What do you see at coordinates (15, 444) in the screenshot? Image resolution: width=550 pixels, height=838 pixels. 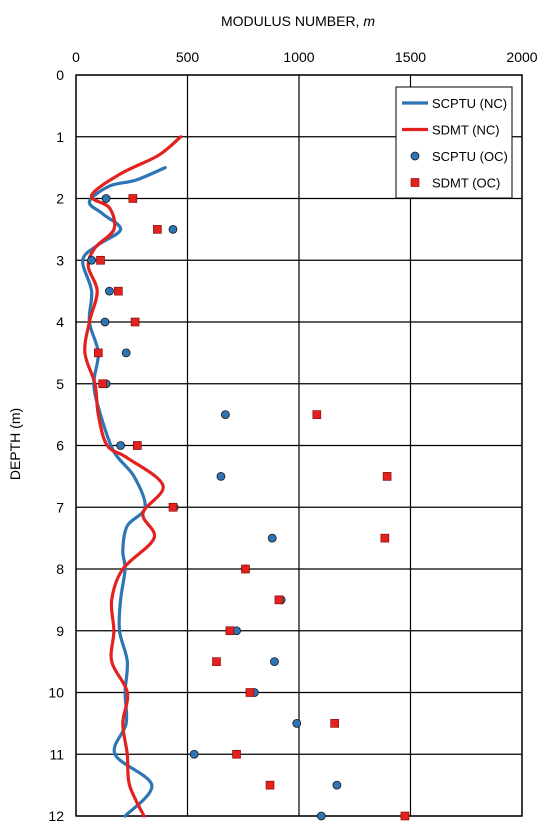 I see `y-axis-title: DEPTH (m)` at bounding box center [15, 444].